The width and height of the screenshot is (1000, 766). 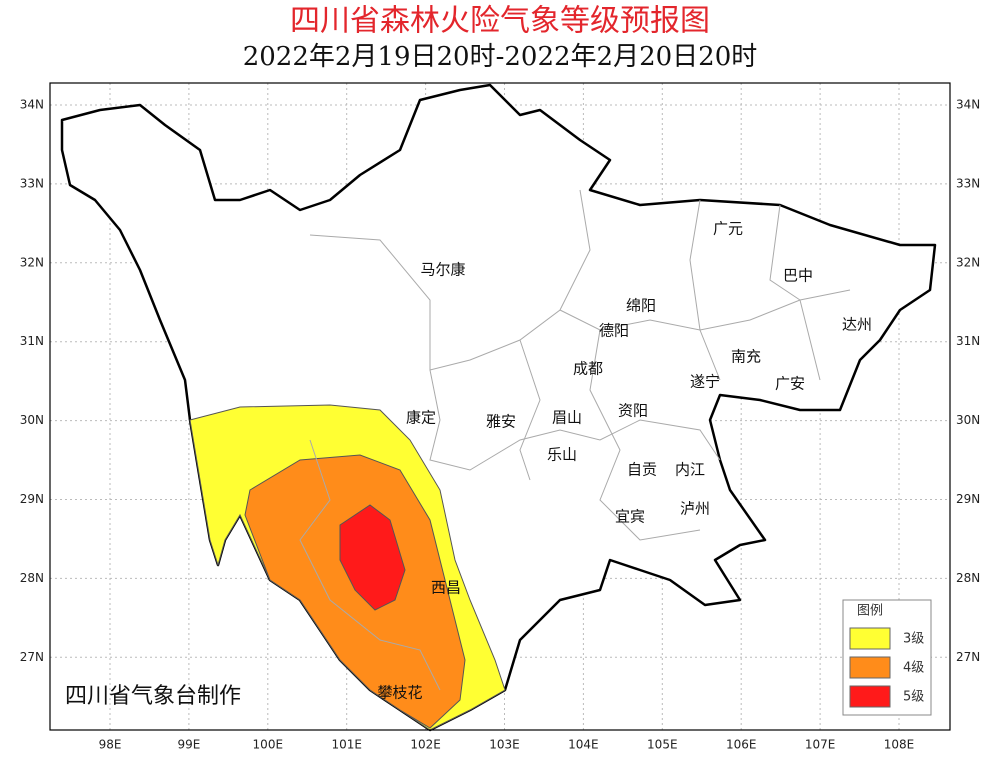 I want to click on lat-label-right: 30N, so click(x=968, y=420).